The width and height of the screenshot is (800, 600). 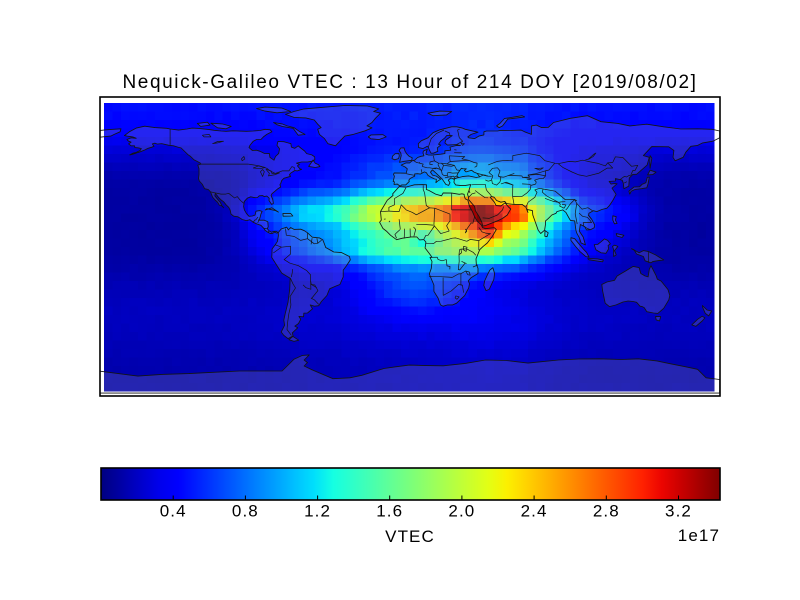 What do you see at coordinates (461, 511) in the screenshot?
I see `svg-text: 2.0` at bounding box center [461, 511].